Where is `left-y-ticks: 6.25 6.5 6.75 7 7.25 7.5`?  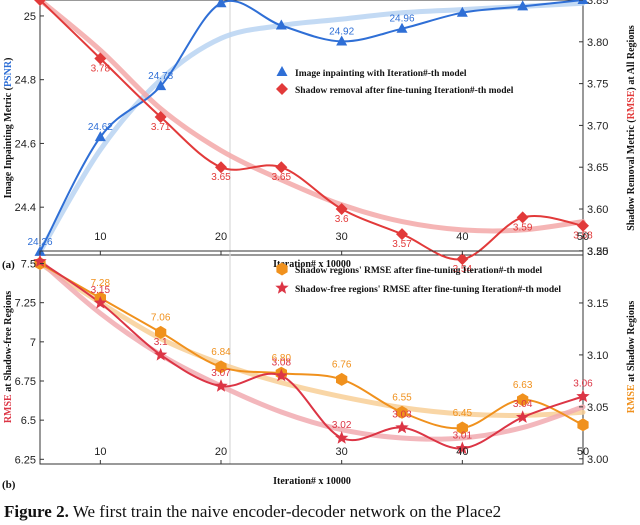
left-y-ticks: 6.25 6.5 6.75 7 7.25 7.5 is located at coordinates (29, 362).